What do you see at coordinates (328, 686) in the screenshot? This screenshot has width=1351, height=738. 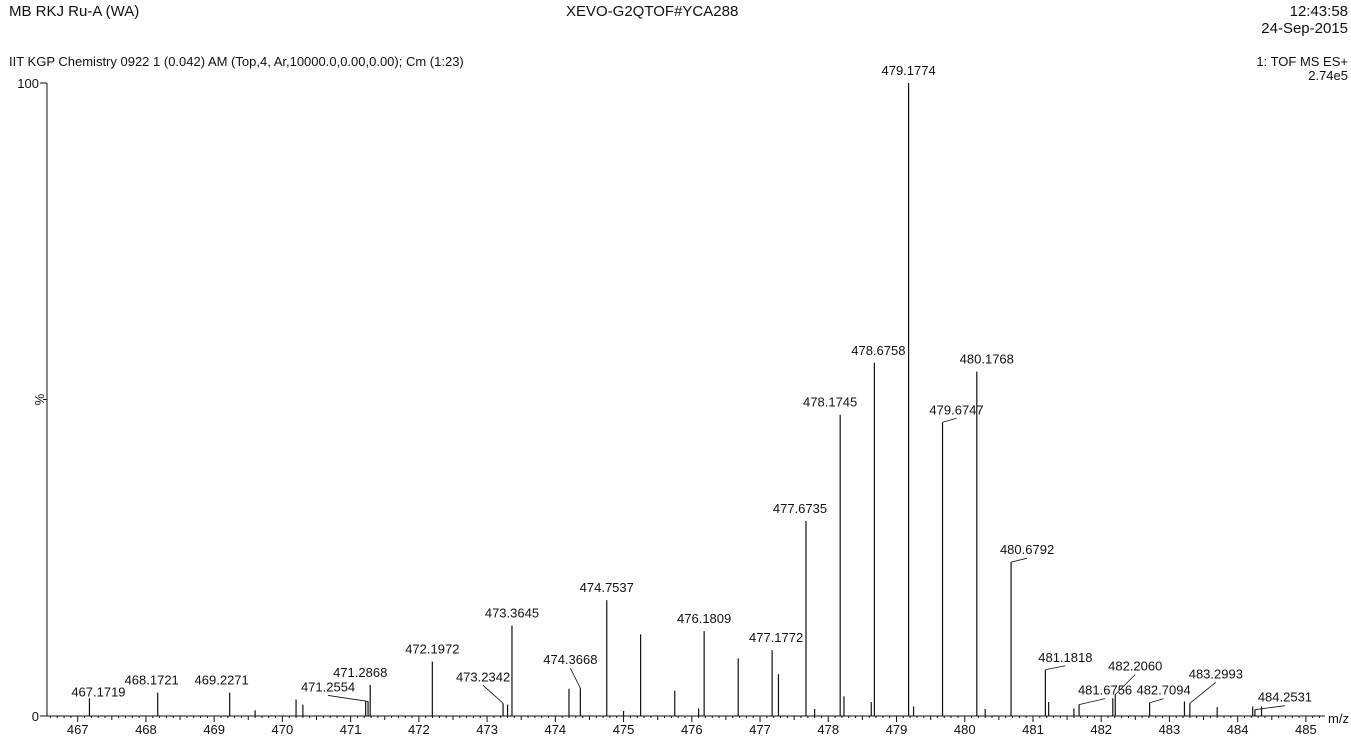 I see `peak-label: 471.2554` at bounding box center [328, 686].